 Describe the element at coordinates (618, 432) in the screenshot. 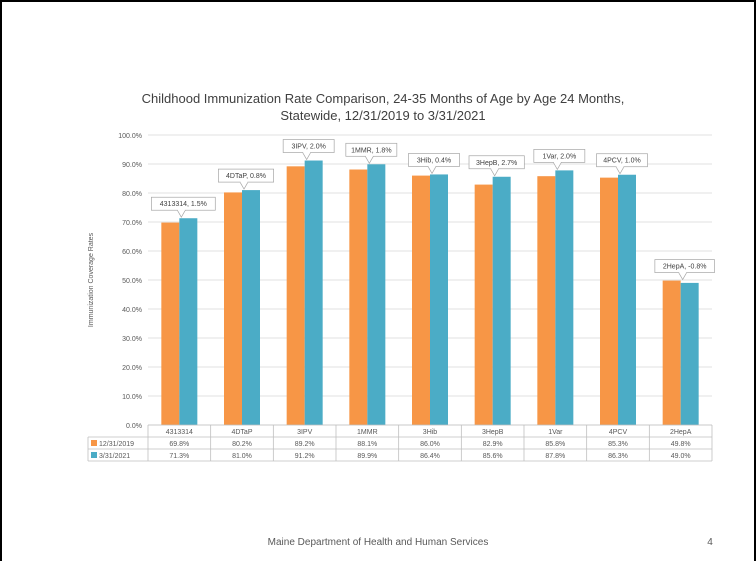

I see `x-tick-label: 4PCV` at that location.